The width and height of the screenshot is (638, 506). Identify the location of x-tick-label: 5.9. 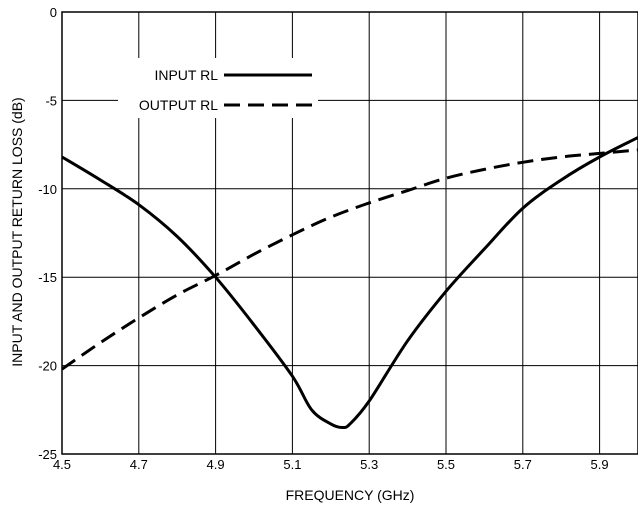
(600, 464).